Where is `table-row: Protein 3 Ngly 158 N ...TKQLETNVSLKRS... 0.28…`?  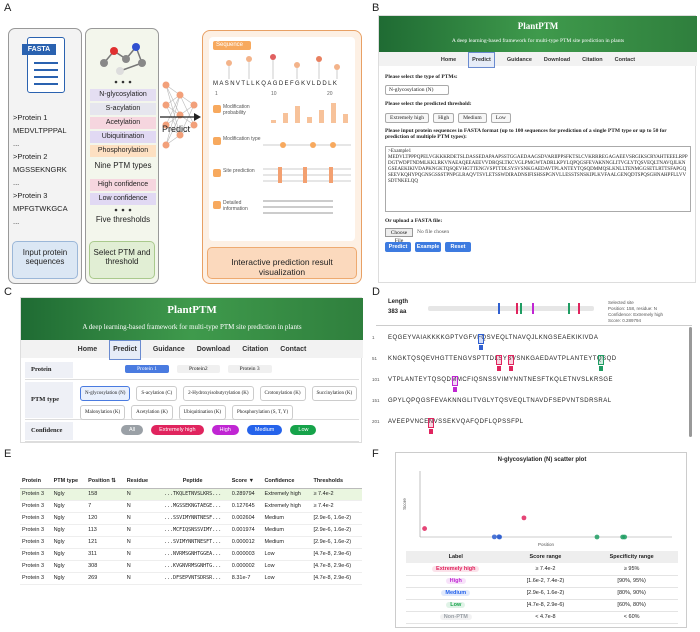
table-row: Protein 3 Ngly 158 N ...TKQLETNVSLKRS... 0.28… is located at coordinates (191, 494).